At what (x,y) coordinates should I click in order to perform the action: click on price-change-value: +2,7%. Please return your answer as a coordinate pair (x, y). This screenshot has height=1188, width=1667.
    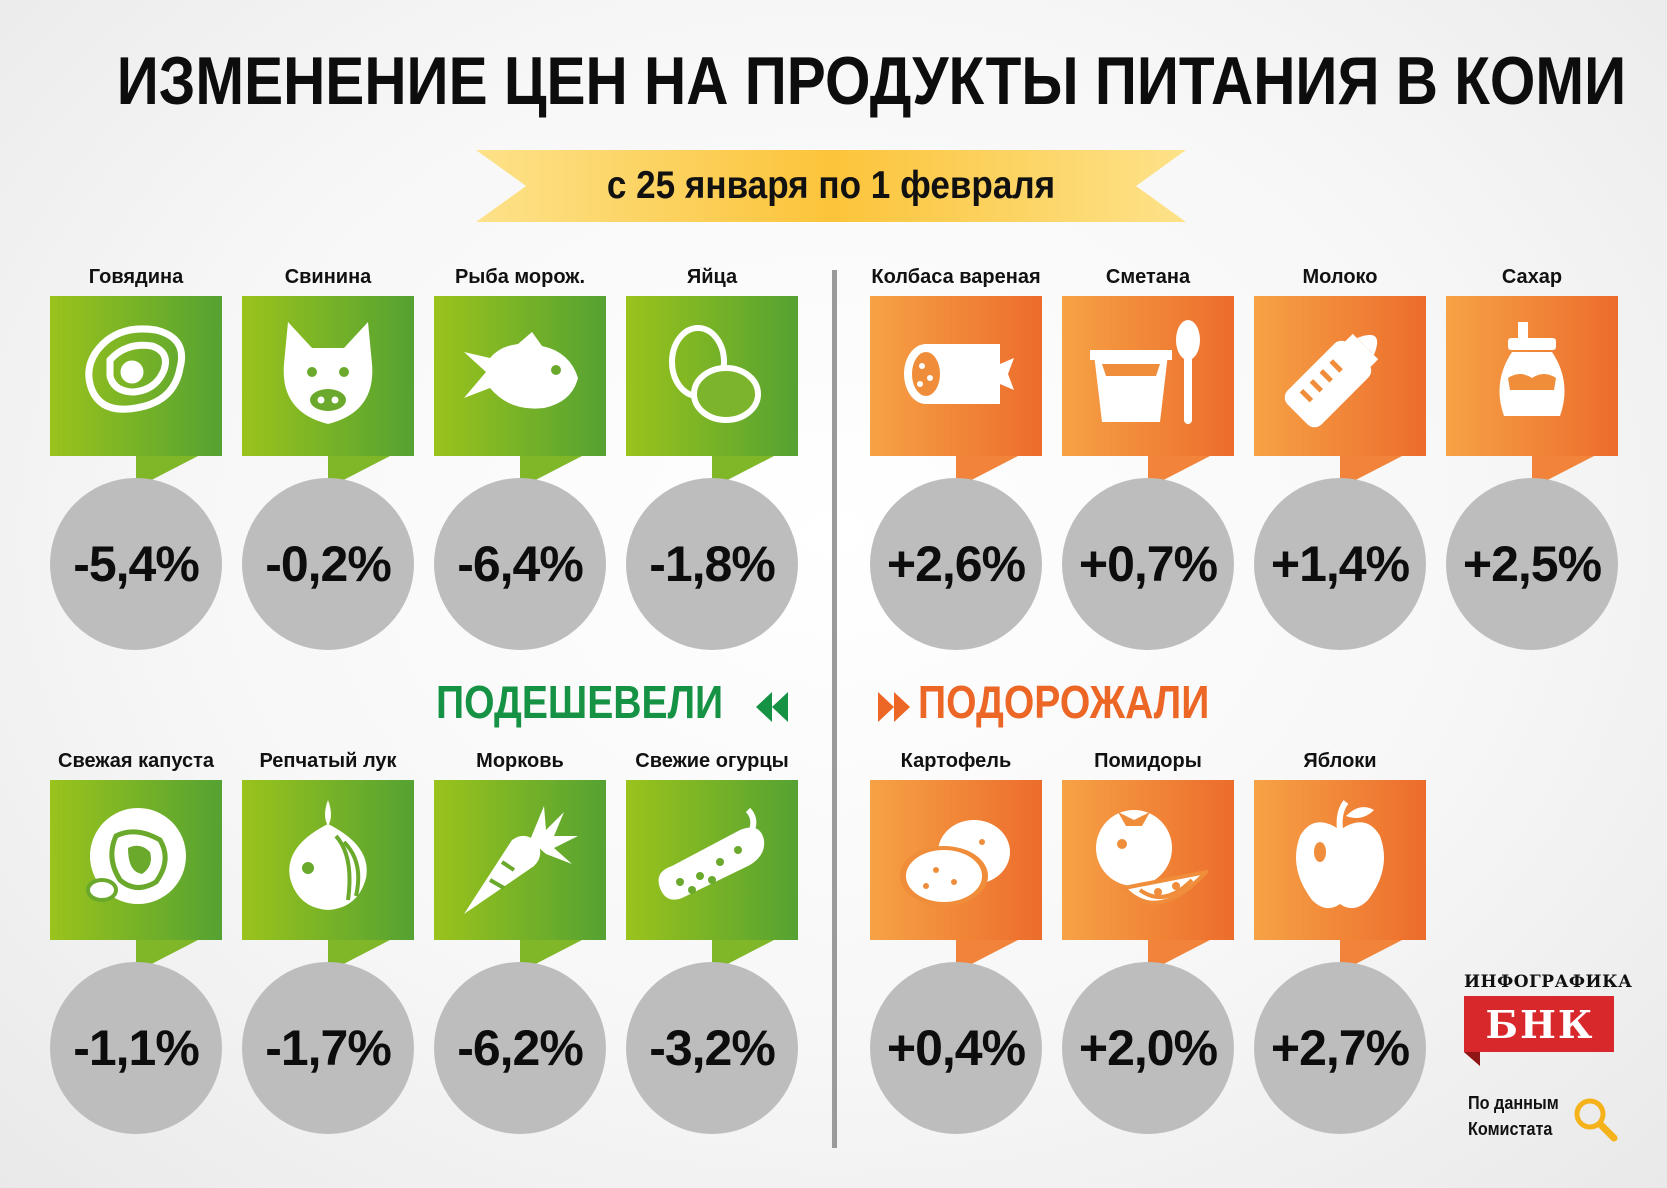
    Looking at the image, I should click on (1340, 1048).